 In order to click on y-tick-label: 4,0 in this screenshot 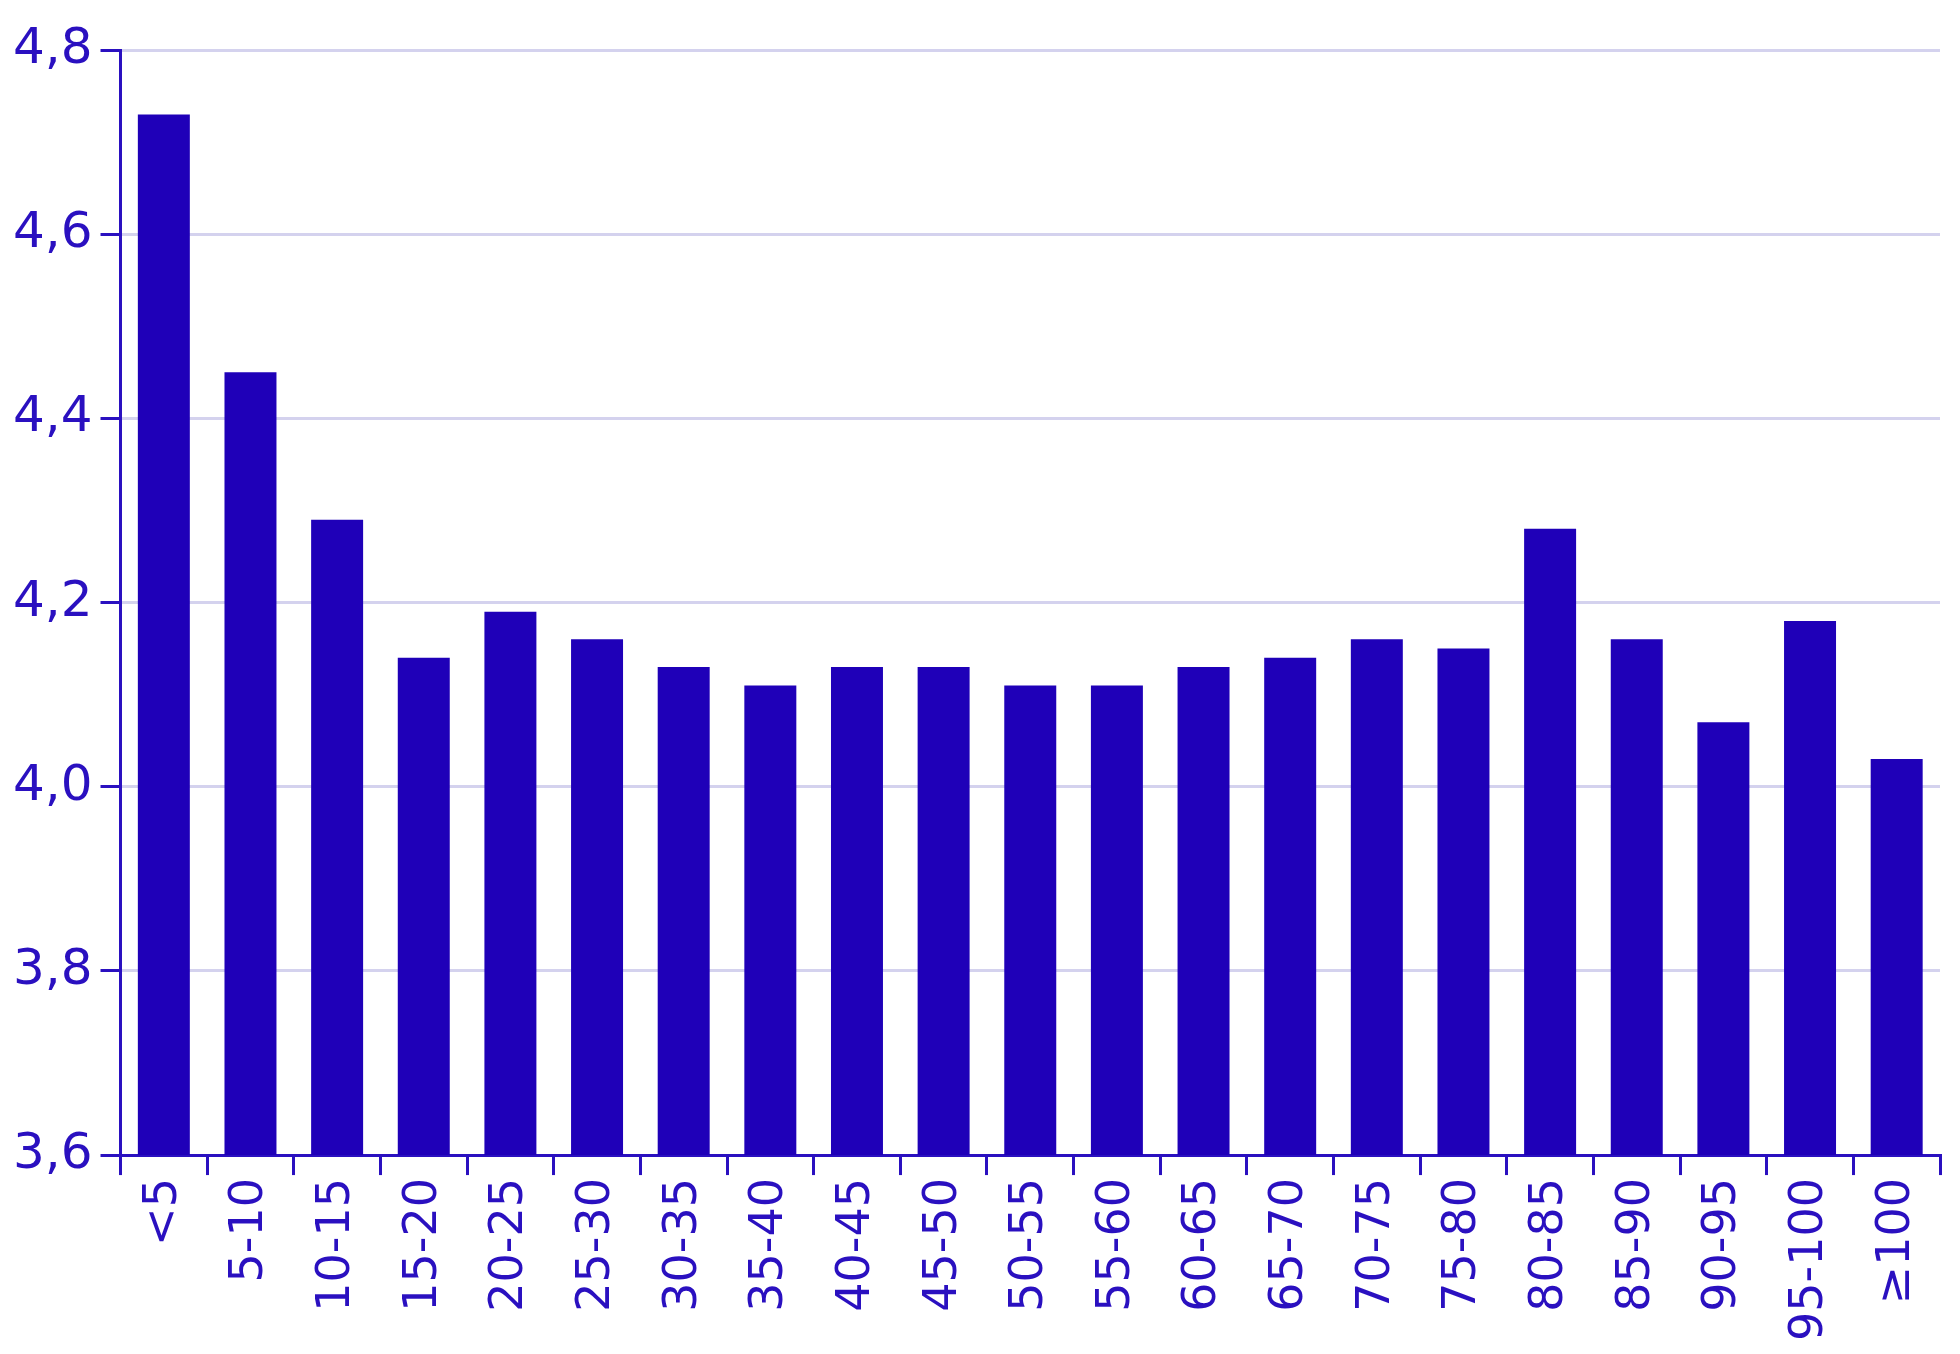, I will do `click(52, 782)`.